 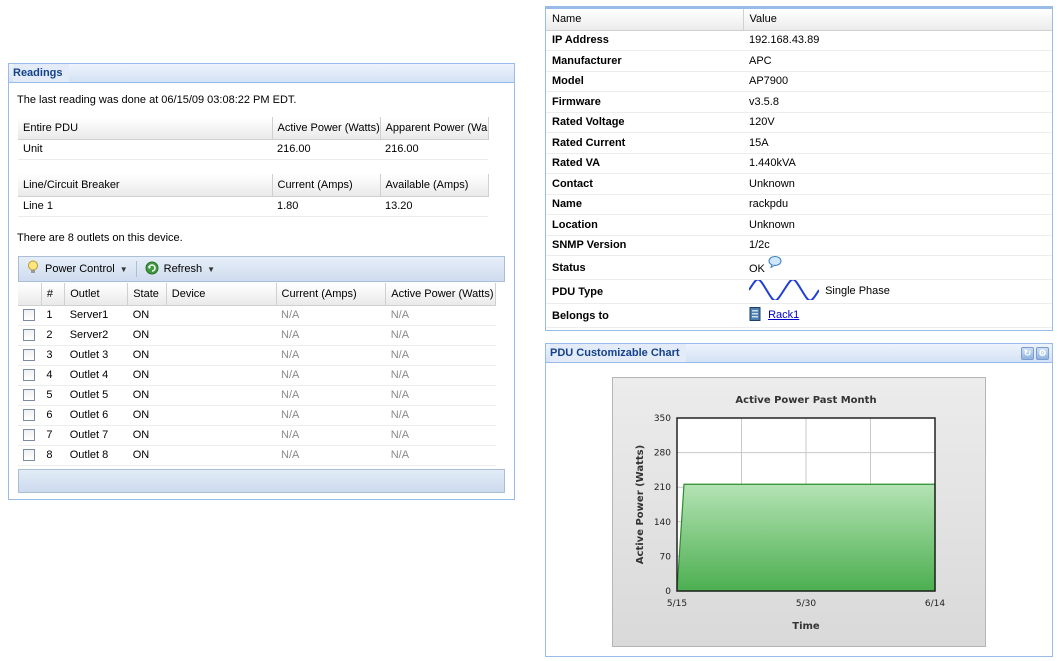 I want to click on property-name: SNMP Version, so click(x=644, y=245).